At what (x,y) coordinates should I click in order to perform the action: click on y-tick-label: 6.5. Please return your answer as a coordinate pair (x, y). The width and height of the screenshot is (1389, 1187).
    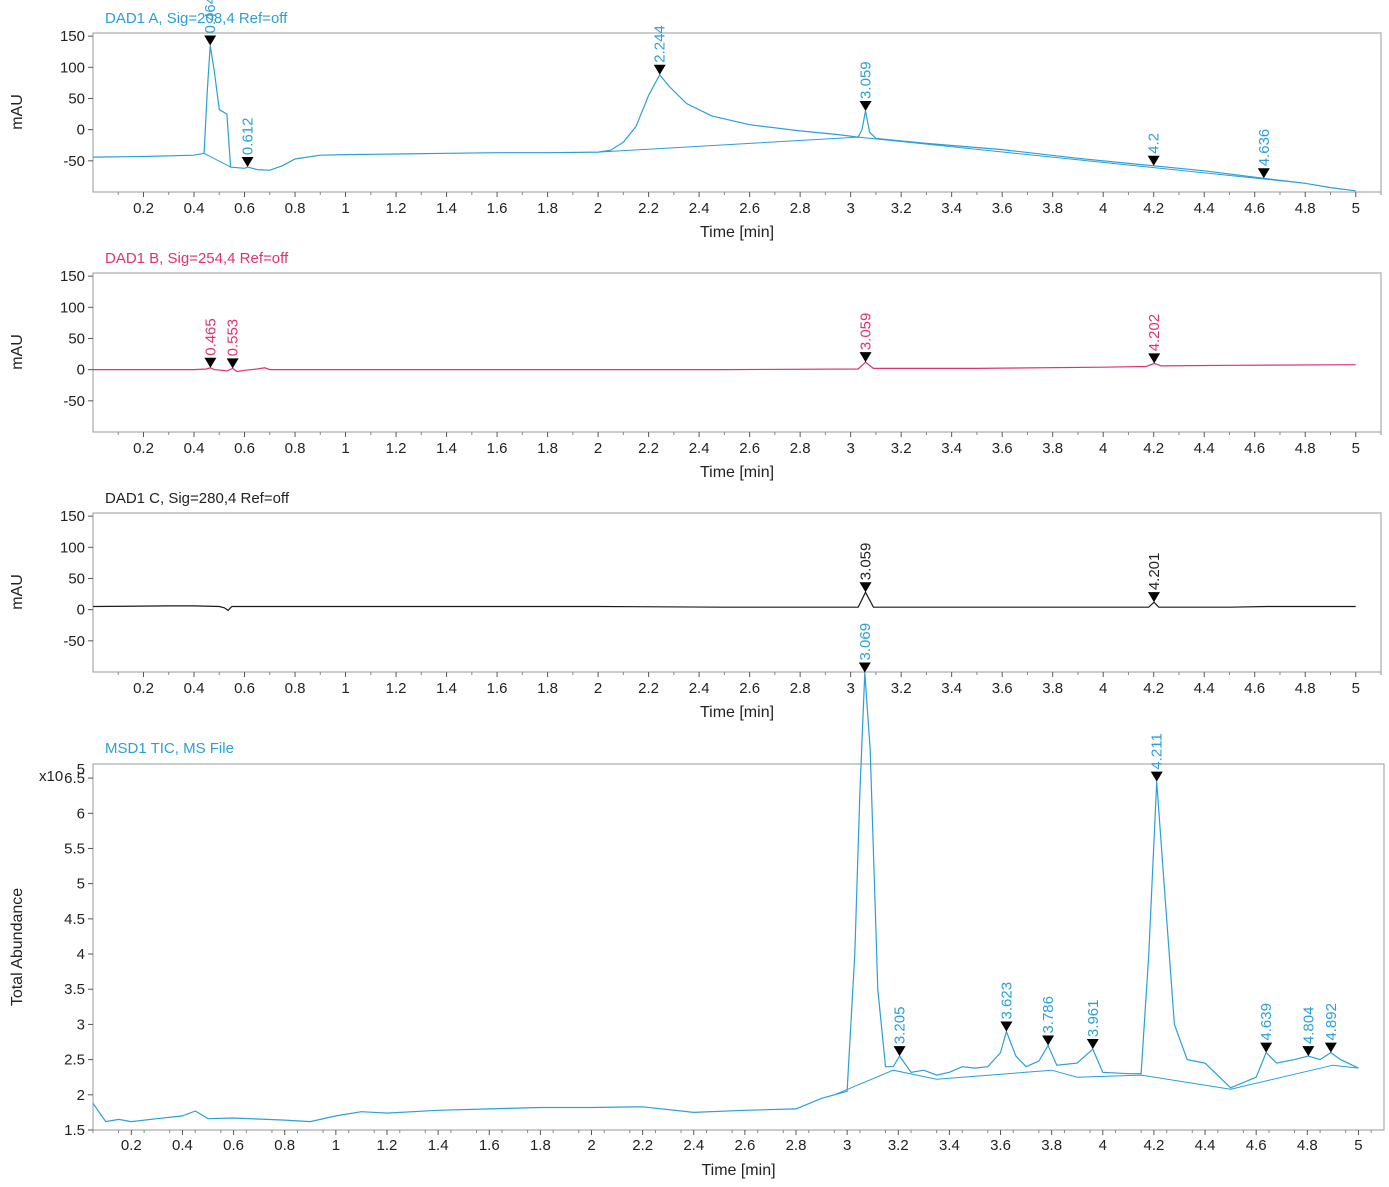
    Looking at the image, I should click on (74, 778).